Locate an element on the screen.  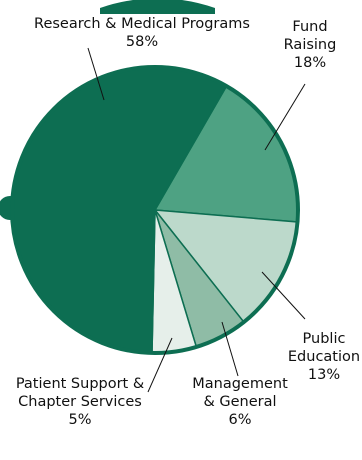
slice-value-label: 5% is located at coordinates (79, 420).